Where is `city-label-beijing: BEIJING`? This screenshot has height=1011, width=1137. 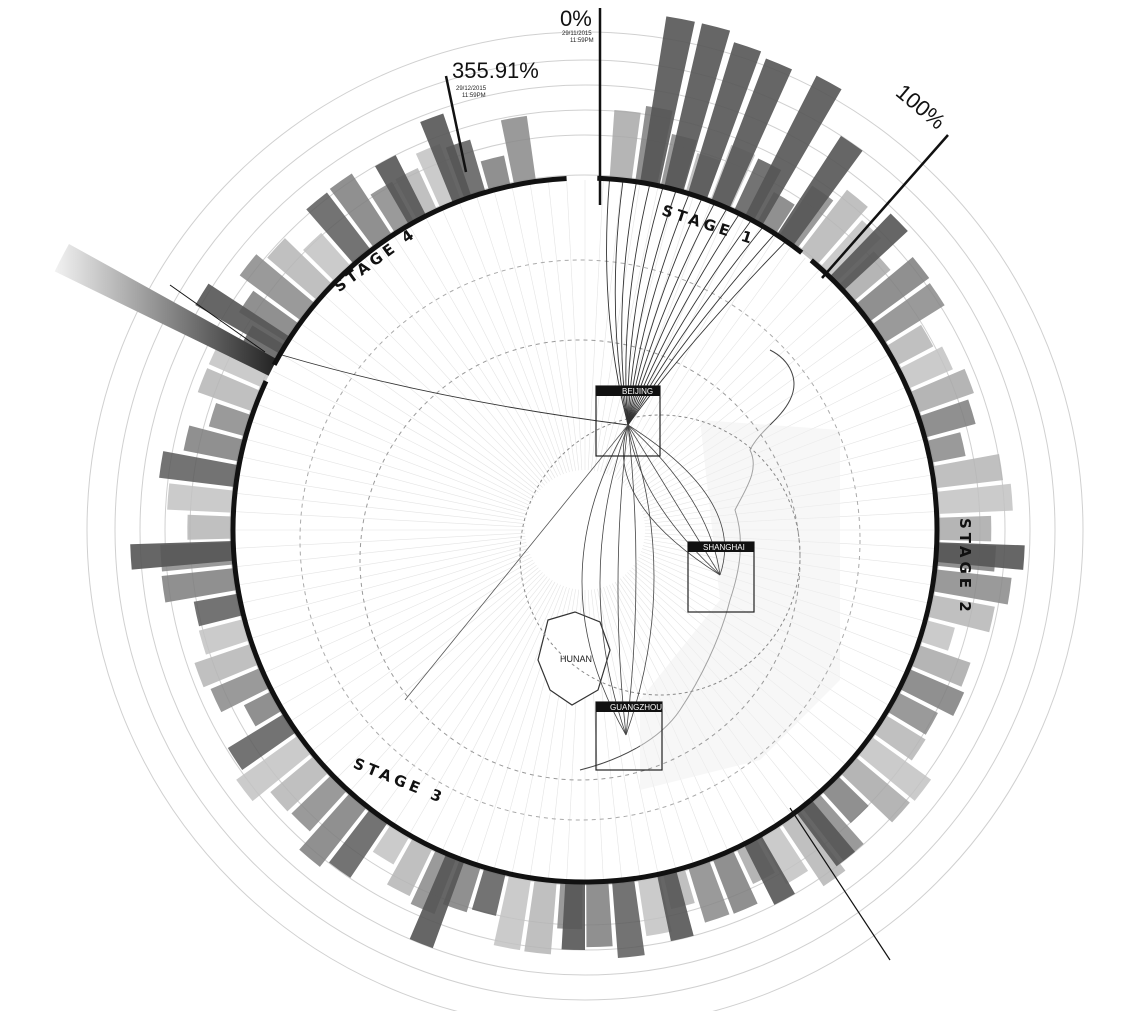
city-label-beijing: BEIJING is located at coordinates (637, 391).